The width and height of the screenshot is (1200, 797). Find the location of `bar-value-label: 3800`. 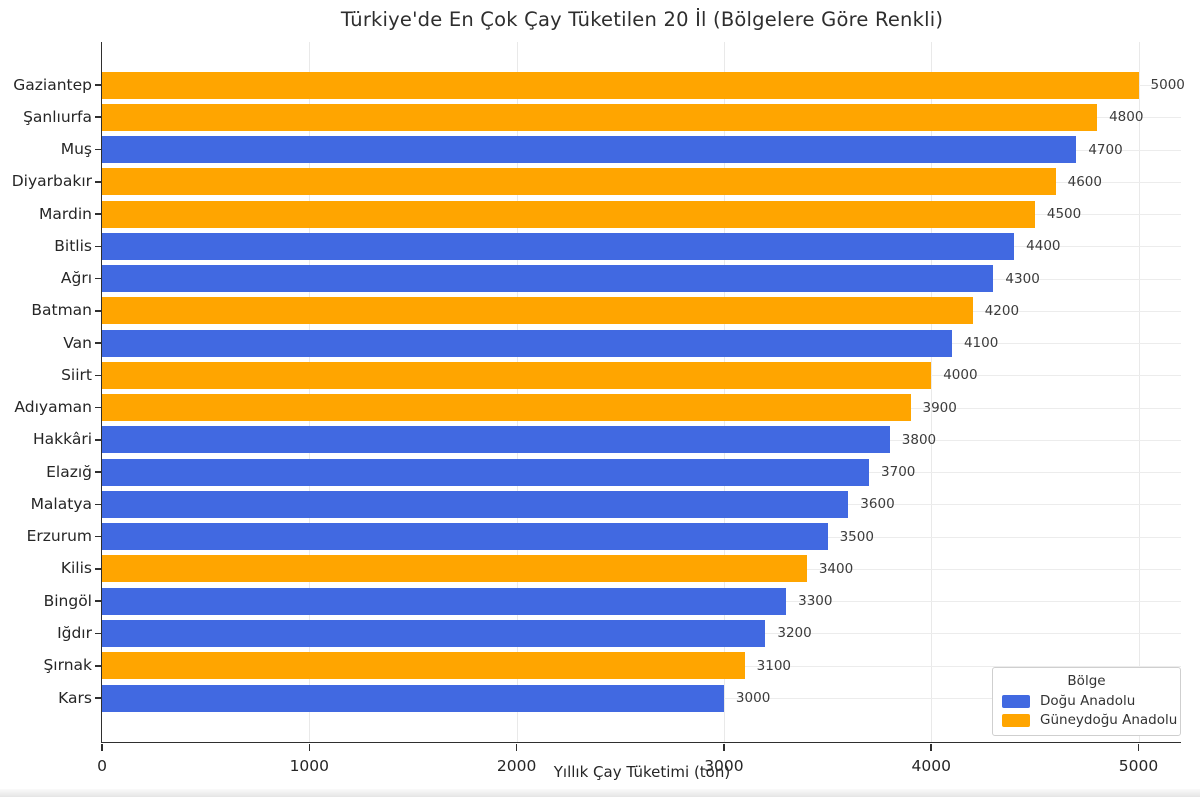

bar-value-label: 3800 is located at coordinates (919, 439).